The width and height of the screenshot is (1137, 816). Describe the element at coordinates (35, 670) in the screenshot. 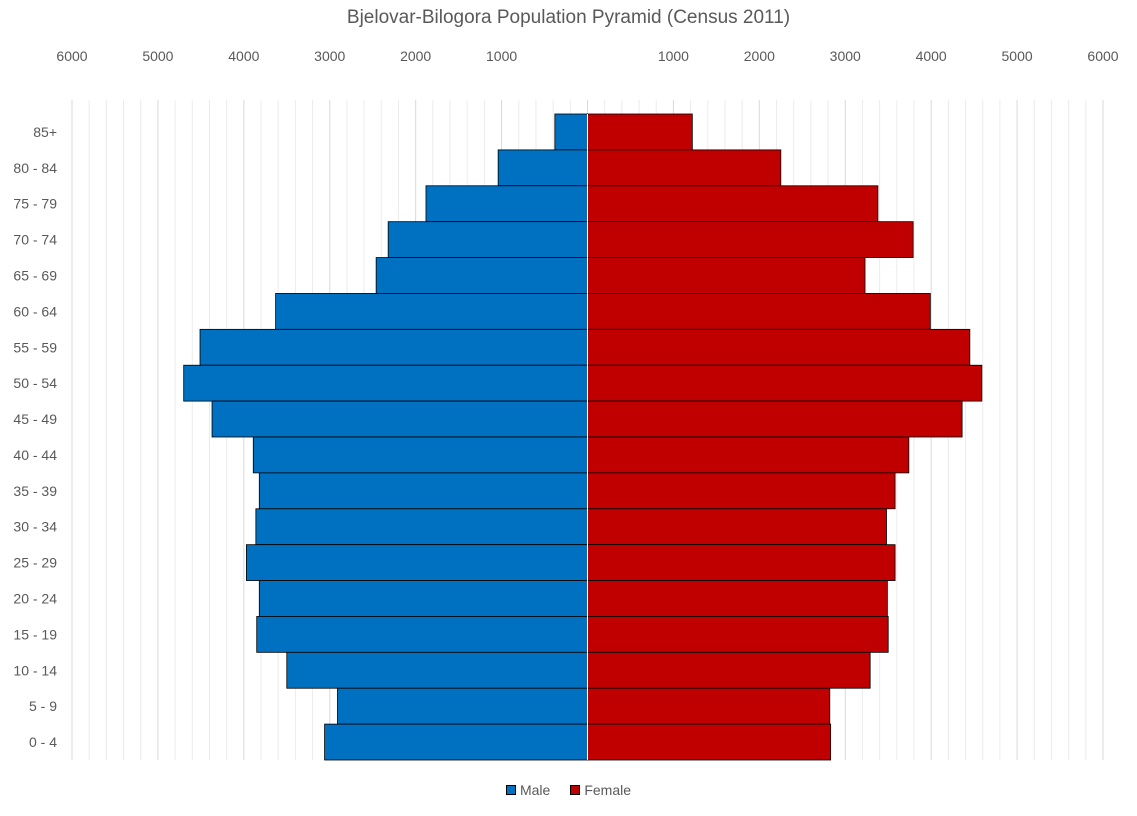

I see `y-category-label: 10 - 14` at that location.